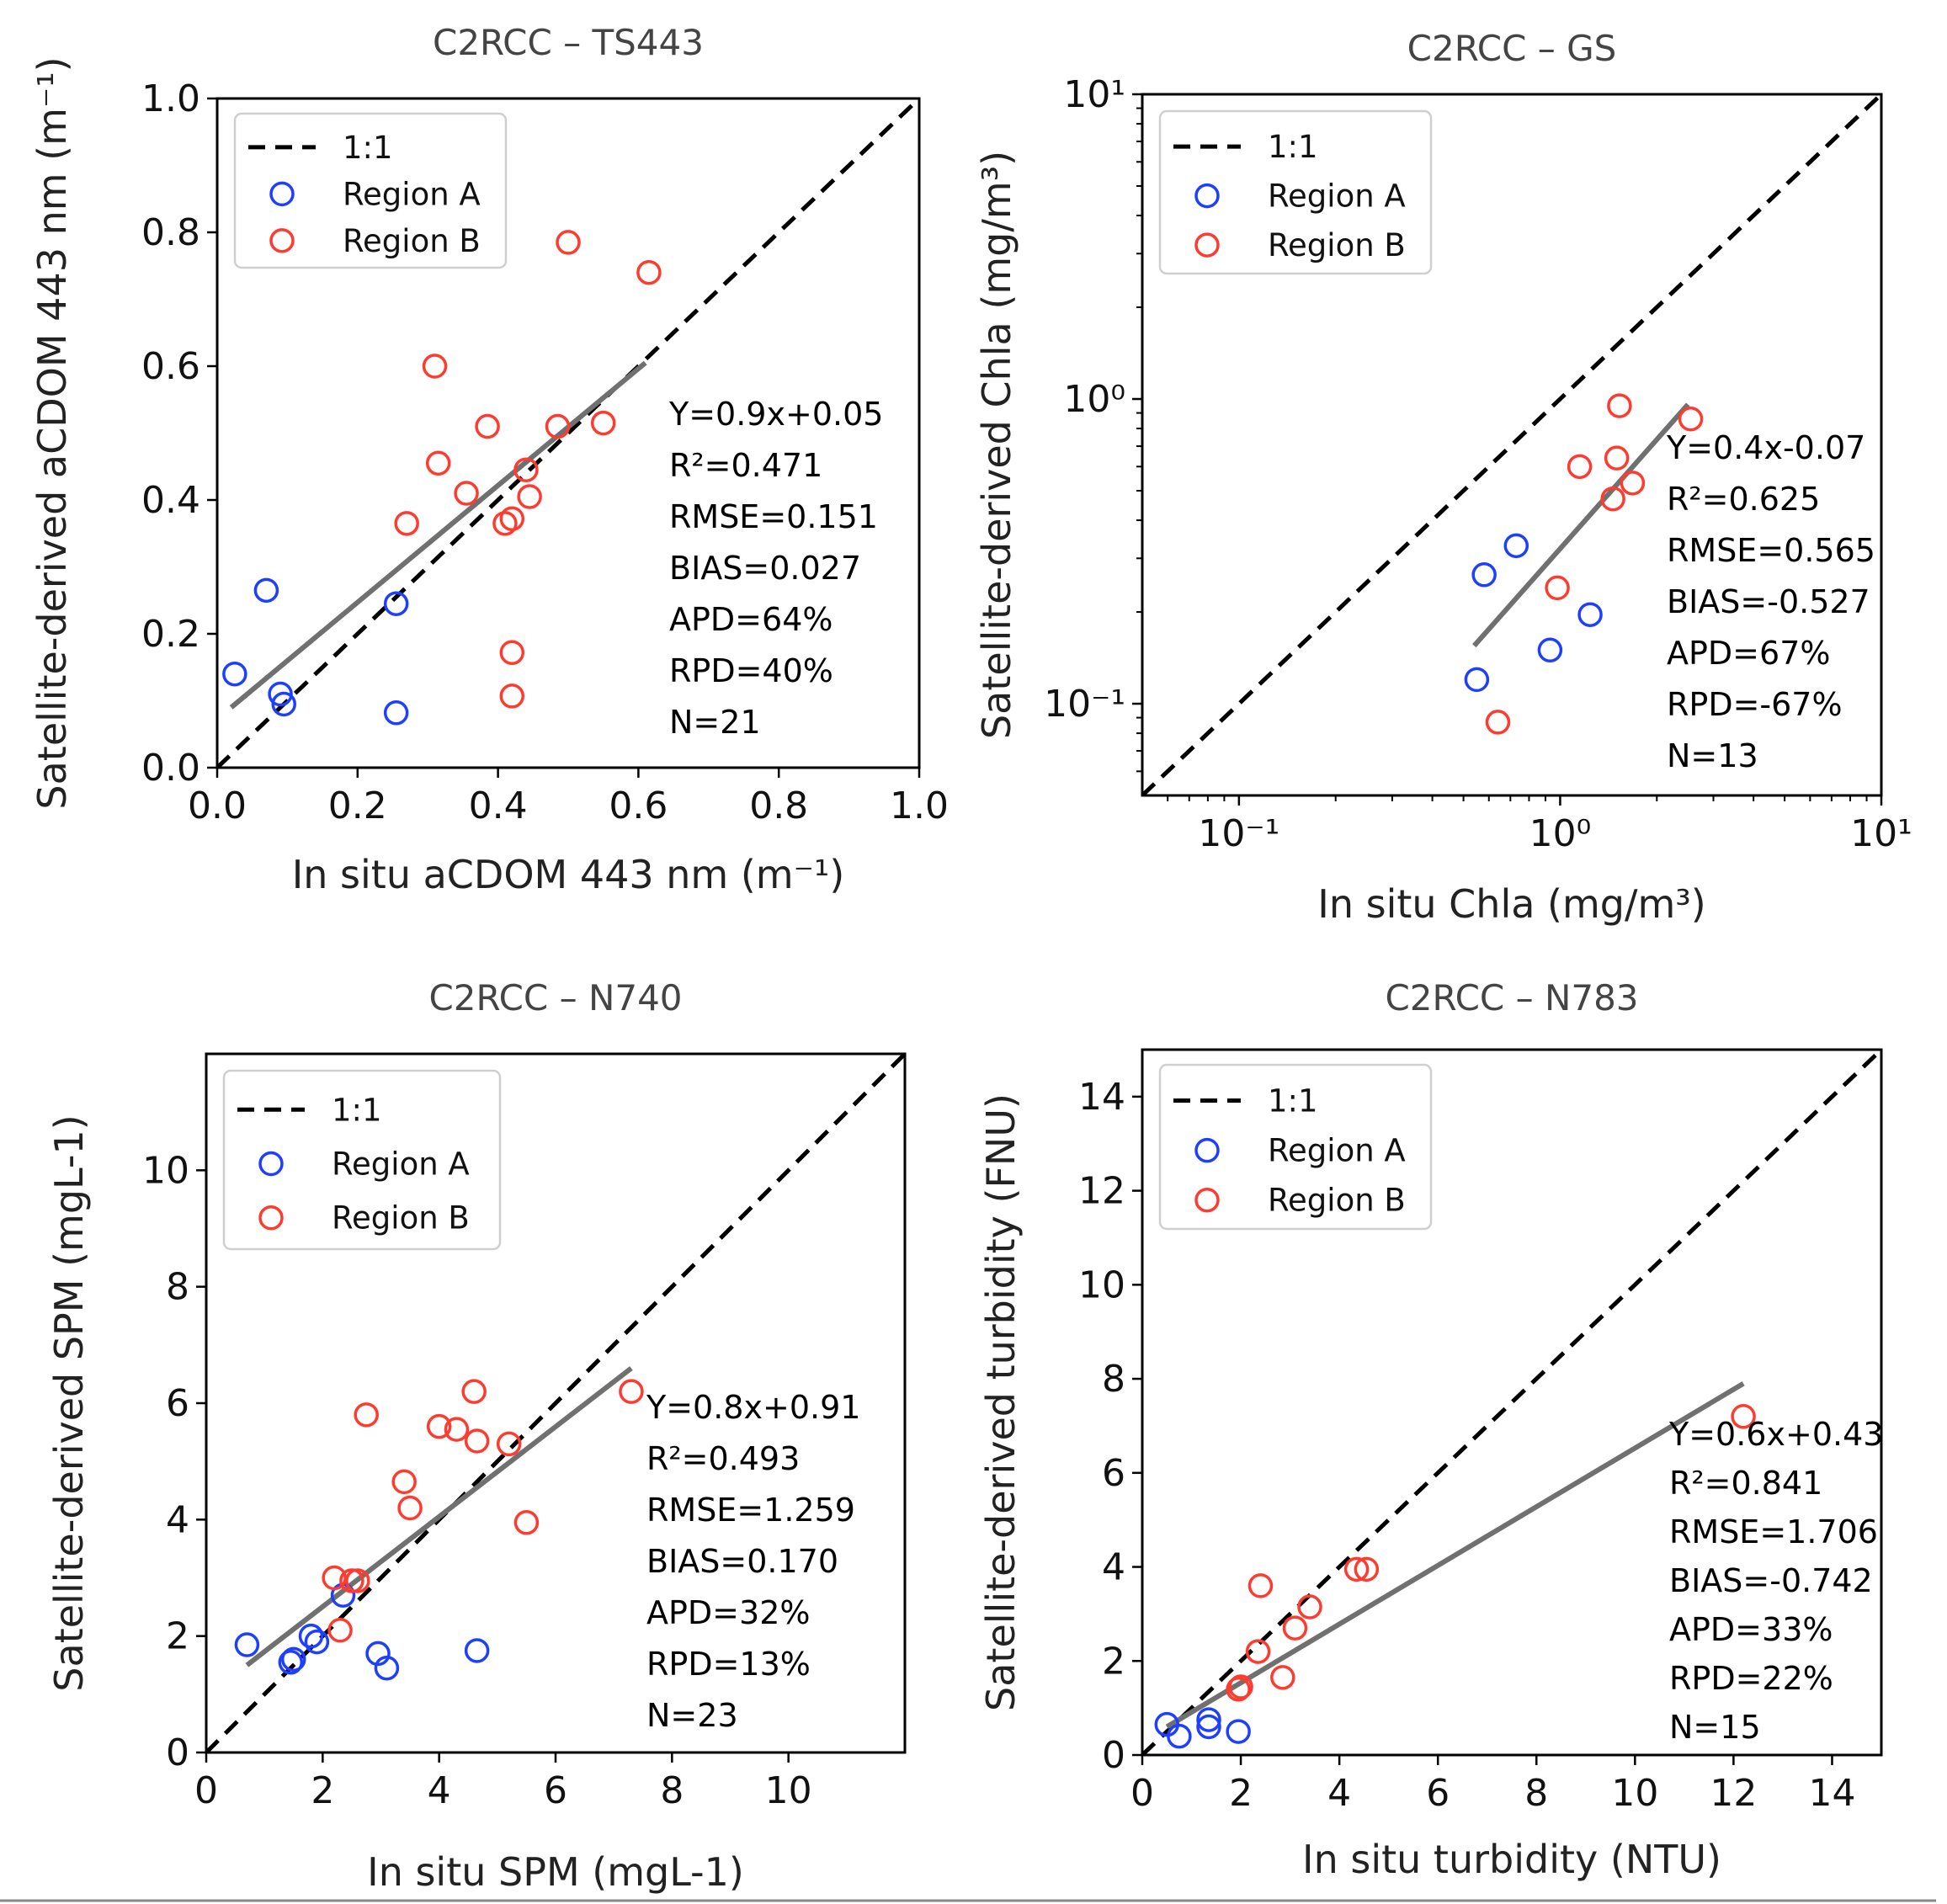 The width and height of the screenshot is (1947, 1904). I want to click on stats-line: N=13, so click(1712, 755).